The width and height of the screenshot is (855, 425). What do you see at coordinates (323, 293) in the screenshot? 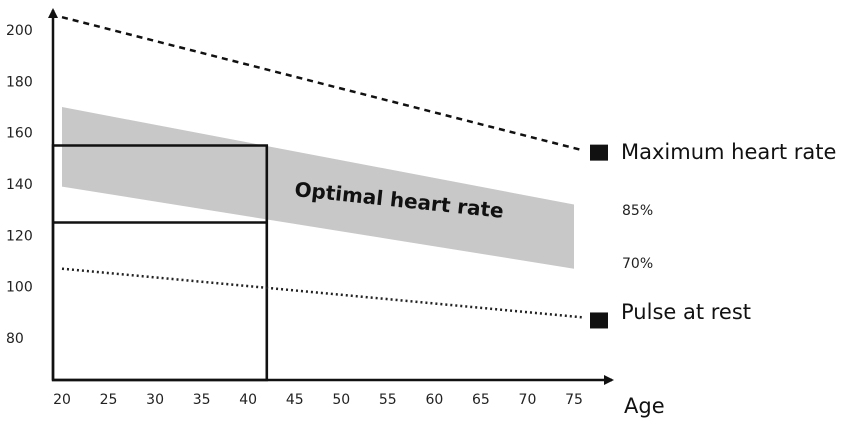
I see `pulse-at-rest-line` at bounding box center [323, 293].